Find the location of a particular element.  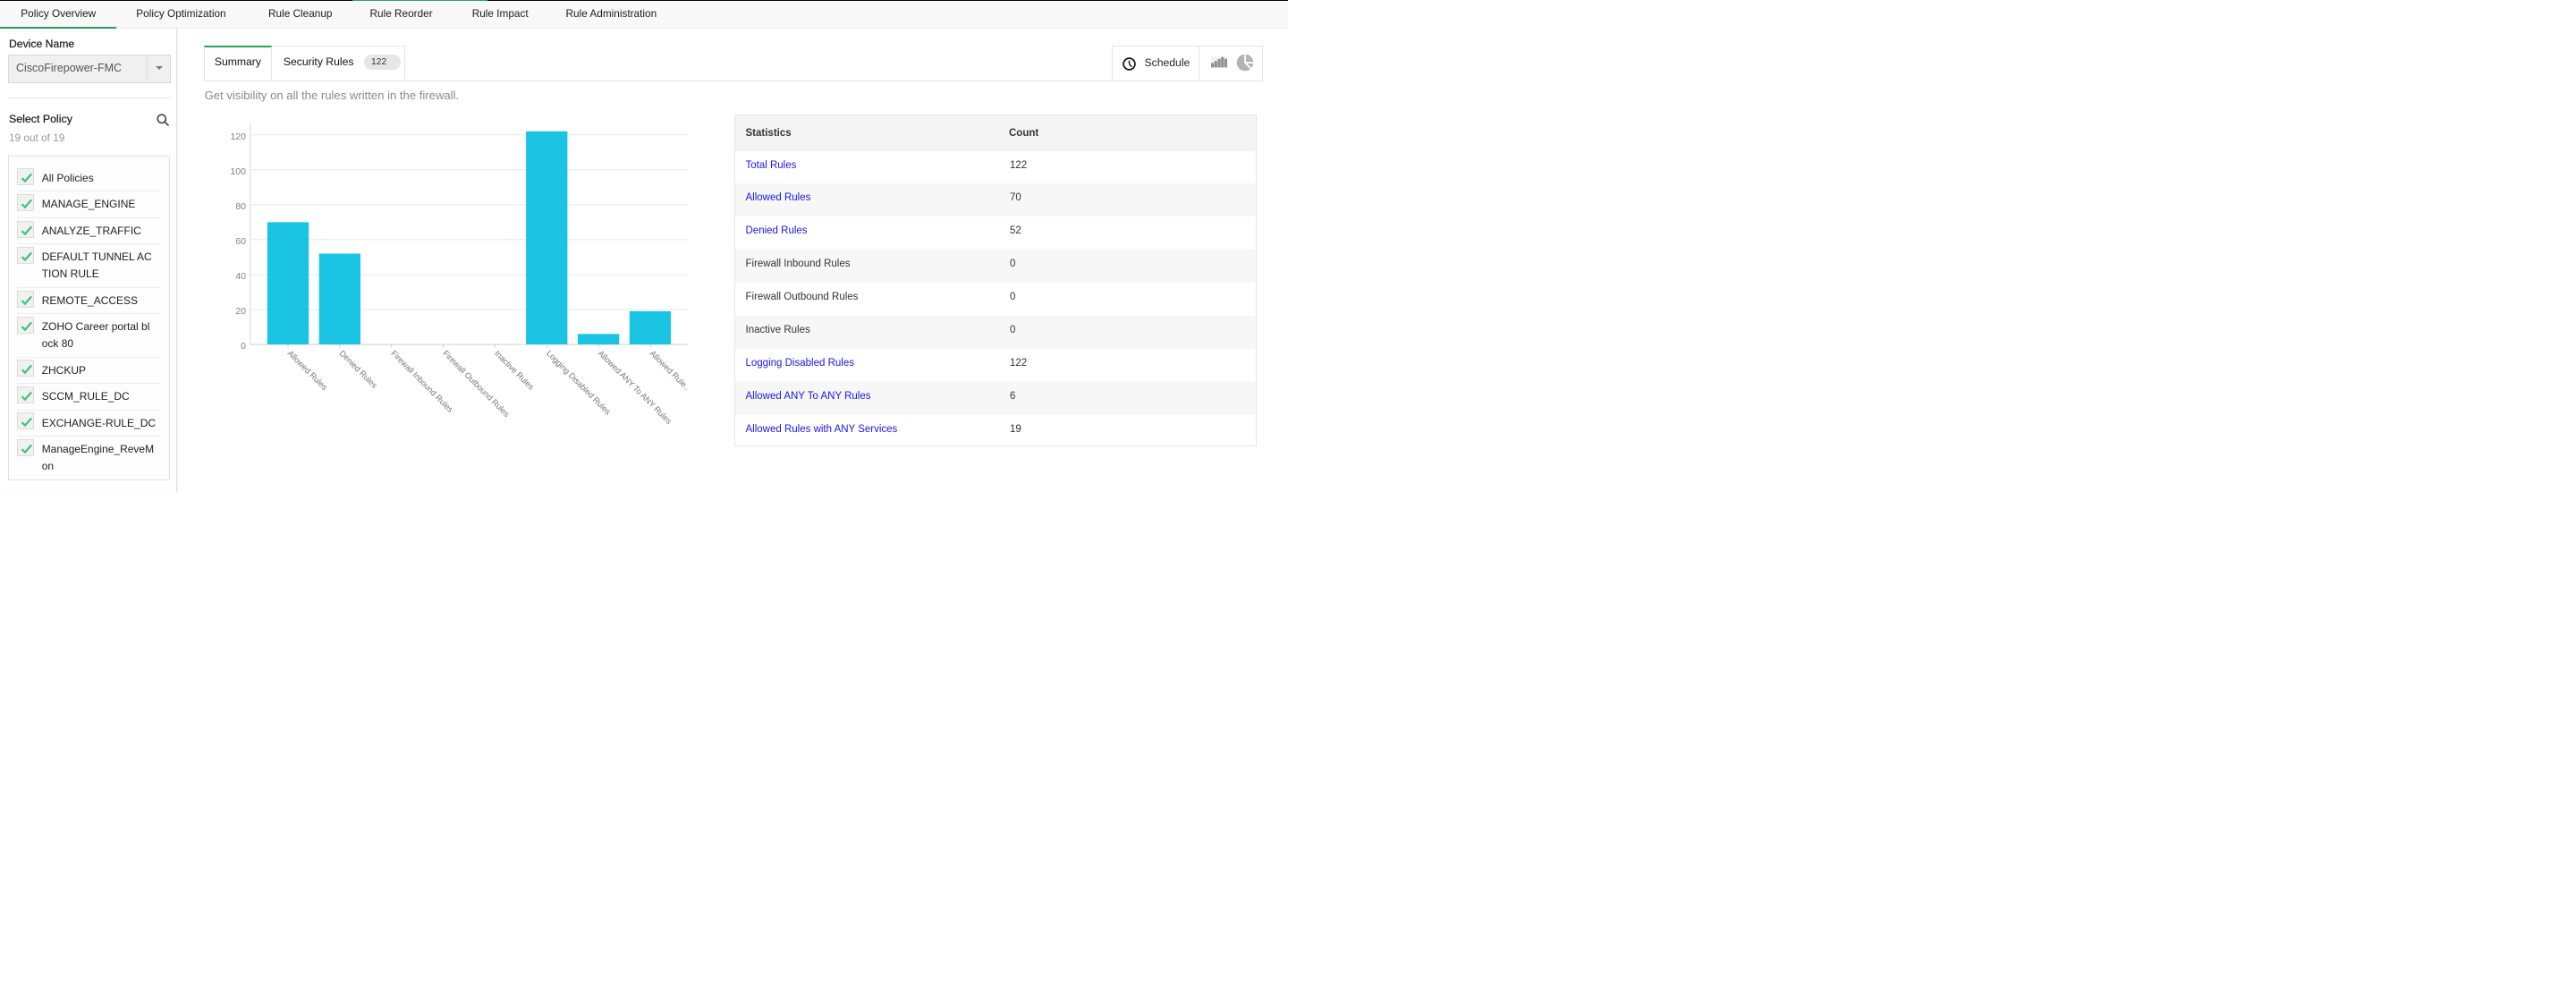

svg-text: Inactive Rules is located at coordinates (514, 370).